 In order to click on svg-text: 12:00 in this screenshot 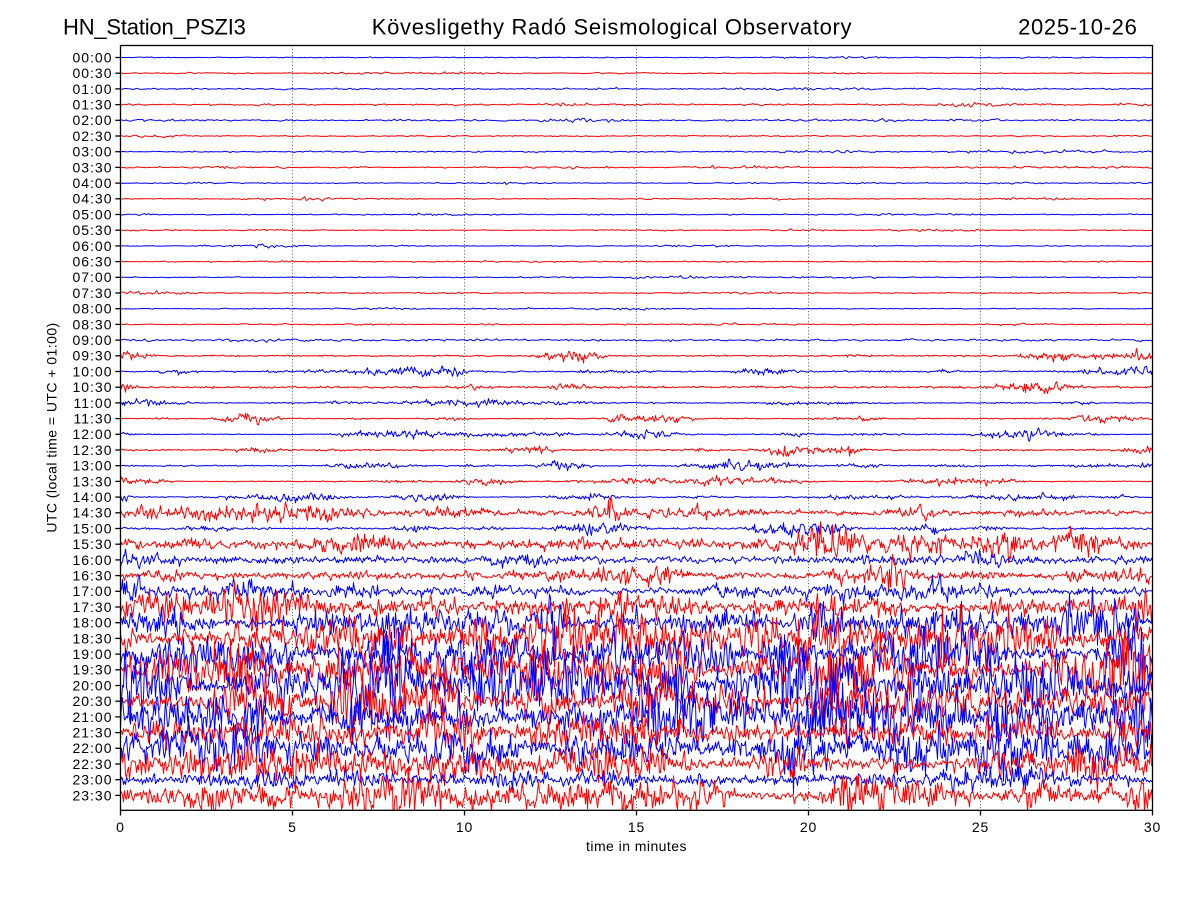, I will do `click(92, 434)`.